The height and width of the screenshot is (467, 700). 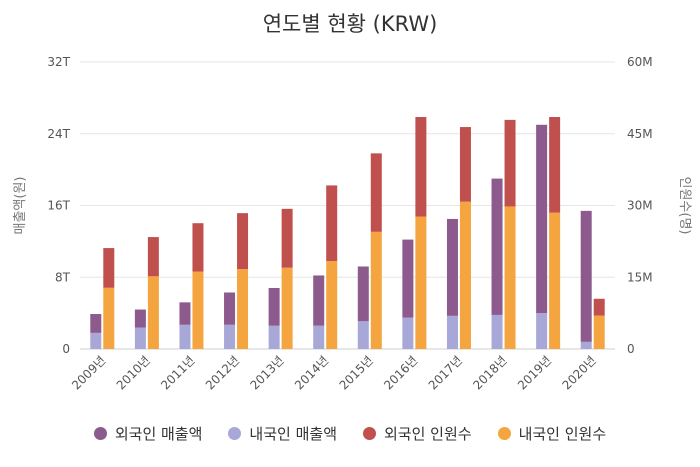 What do you see at coordinates (428, 433) in the screenshot?
I see `legend-label: 외국인 인원수` at bounding box center [428, 433].